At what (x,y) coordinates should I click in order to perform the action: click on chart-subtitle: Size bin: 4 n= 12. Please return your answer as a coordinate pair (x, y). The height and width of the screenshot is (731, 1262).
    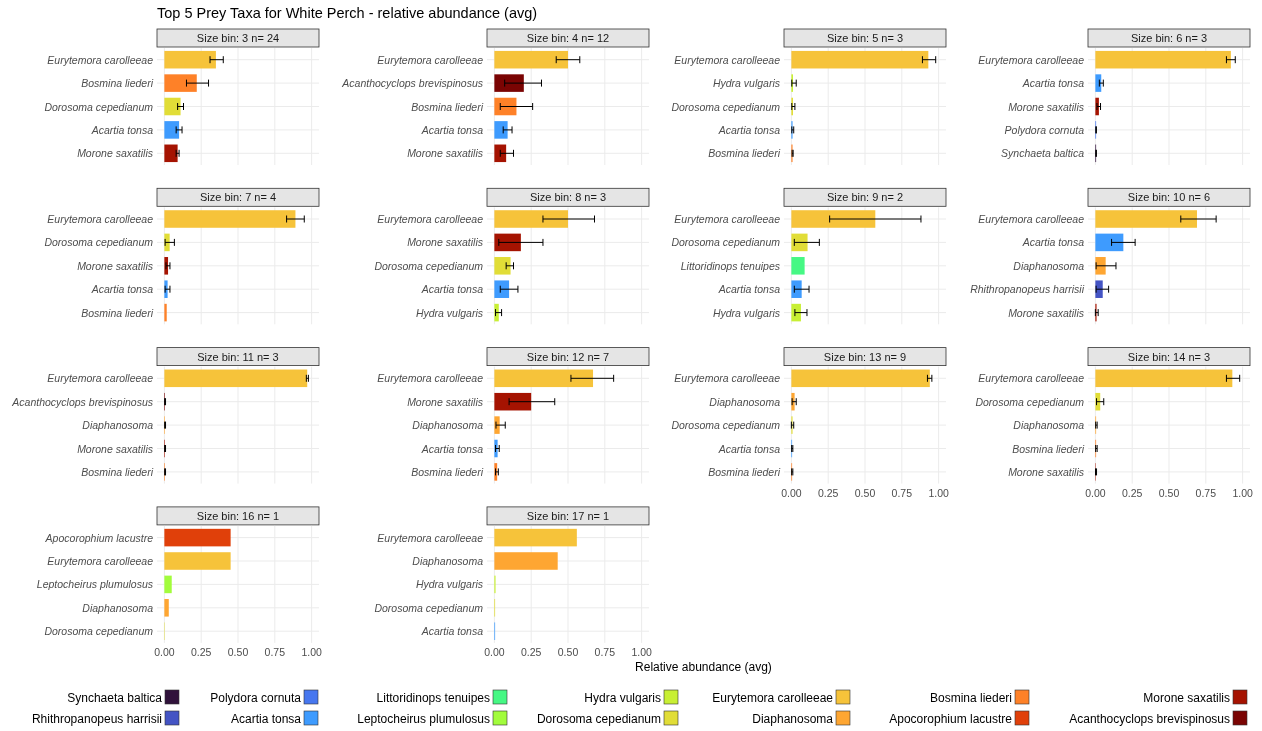
    Looking at the image, I should click on (568, 38).